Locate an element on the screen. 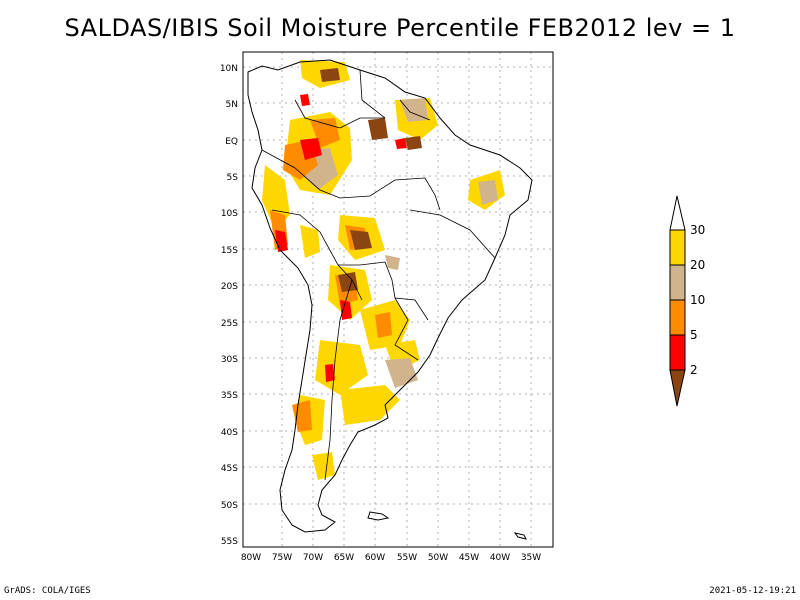  lon-label: 55W is located at coordinates (407, 558).